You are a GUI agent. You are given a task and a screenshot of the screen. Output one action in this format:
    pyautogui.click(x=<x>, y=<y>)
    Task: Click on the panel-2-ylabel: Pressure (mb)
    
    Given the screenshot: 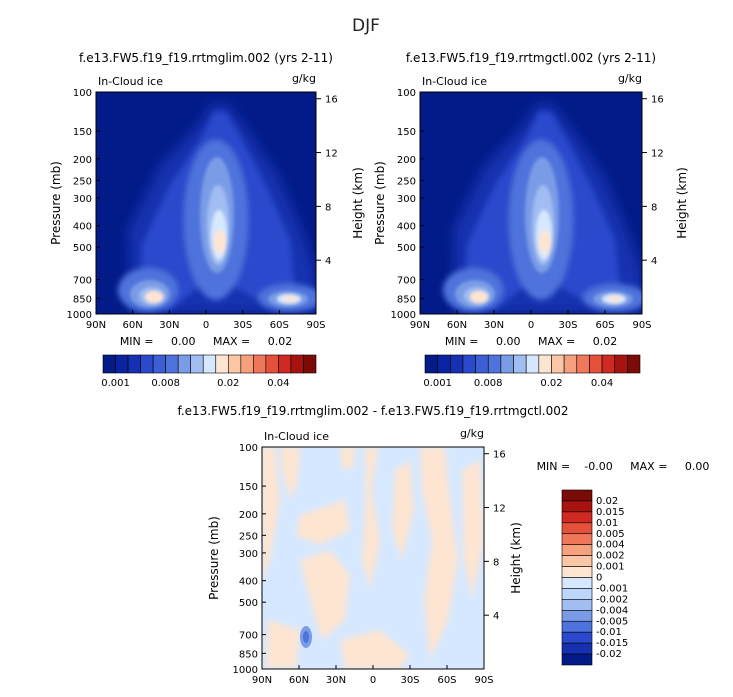 What is the action you would take?
    pyautogui.click(x=380, y=203)
    